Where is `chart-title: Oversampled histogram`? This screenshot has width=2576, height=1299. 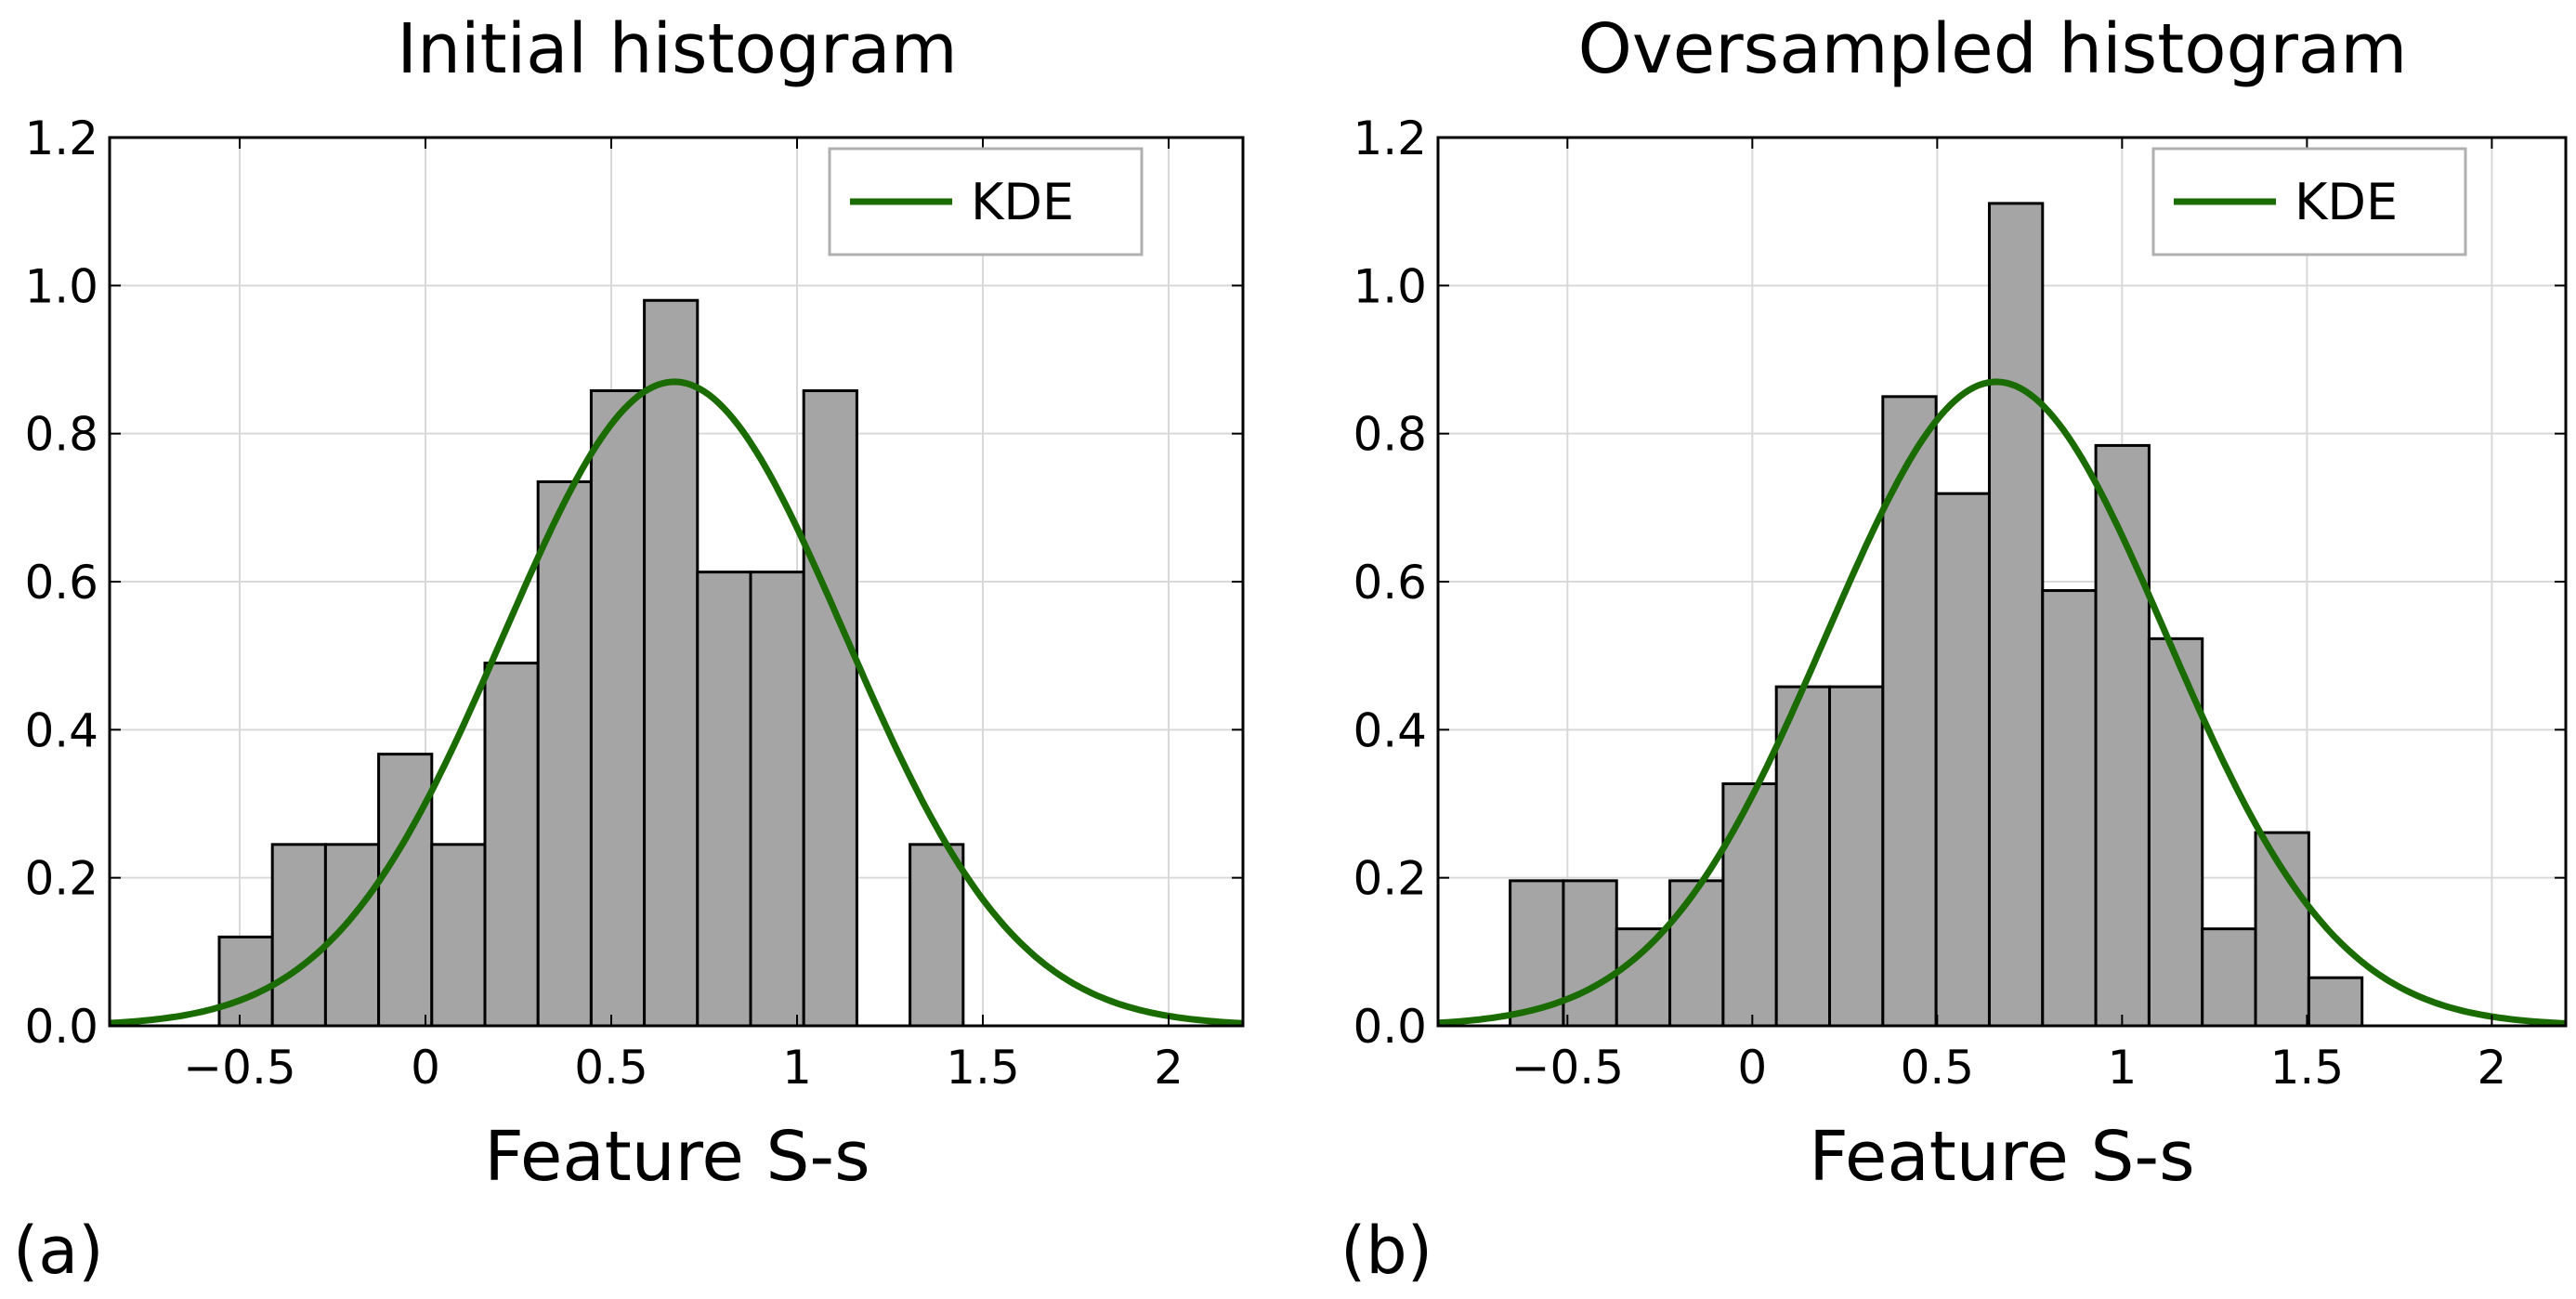
chart-title: Oversampled histogram is located at coordinates (1993, 49).